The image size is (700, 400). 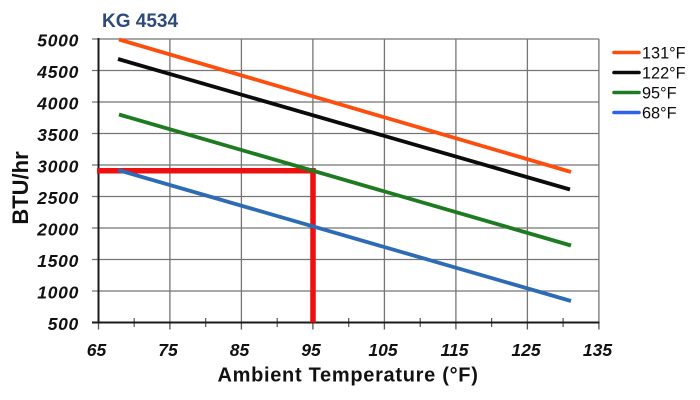 I want to click on svg-text: KG 4534, so click(x=140, y=21).